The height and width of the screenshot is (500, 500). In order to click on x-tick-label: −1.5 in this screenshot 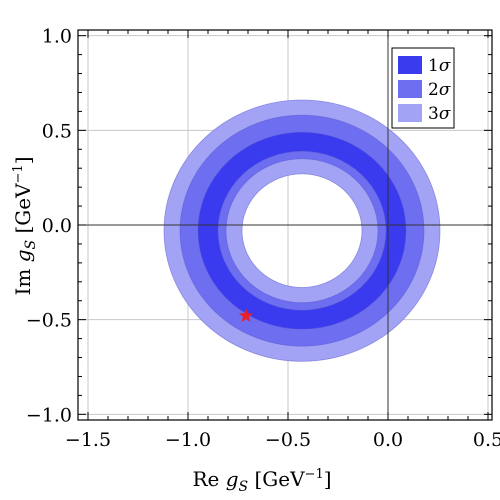, I will do `click(88, 440)`.